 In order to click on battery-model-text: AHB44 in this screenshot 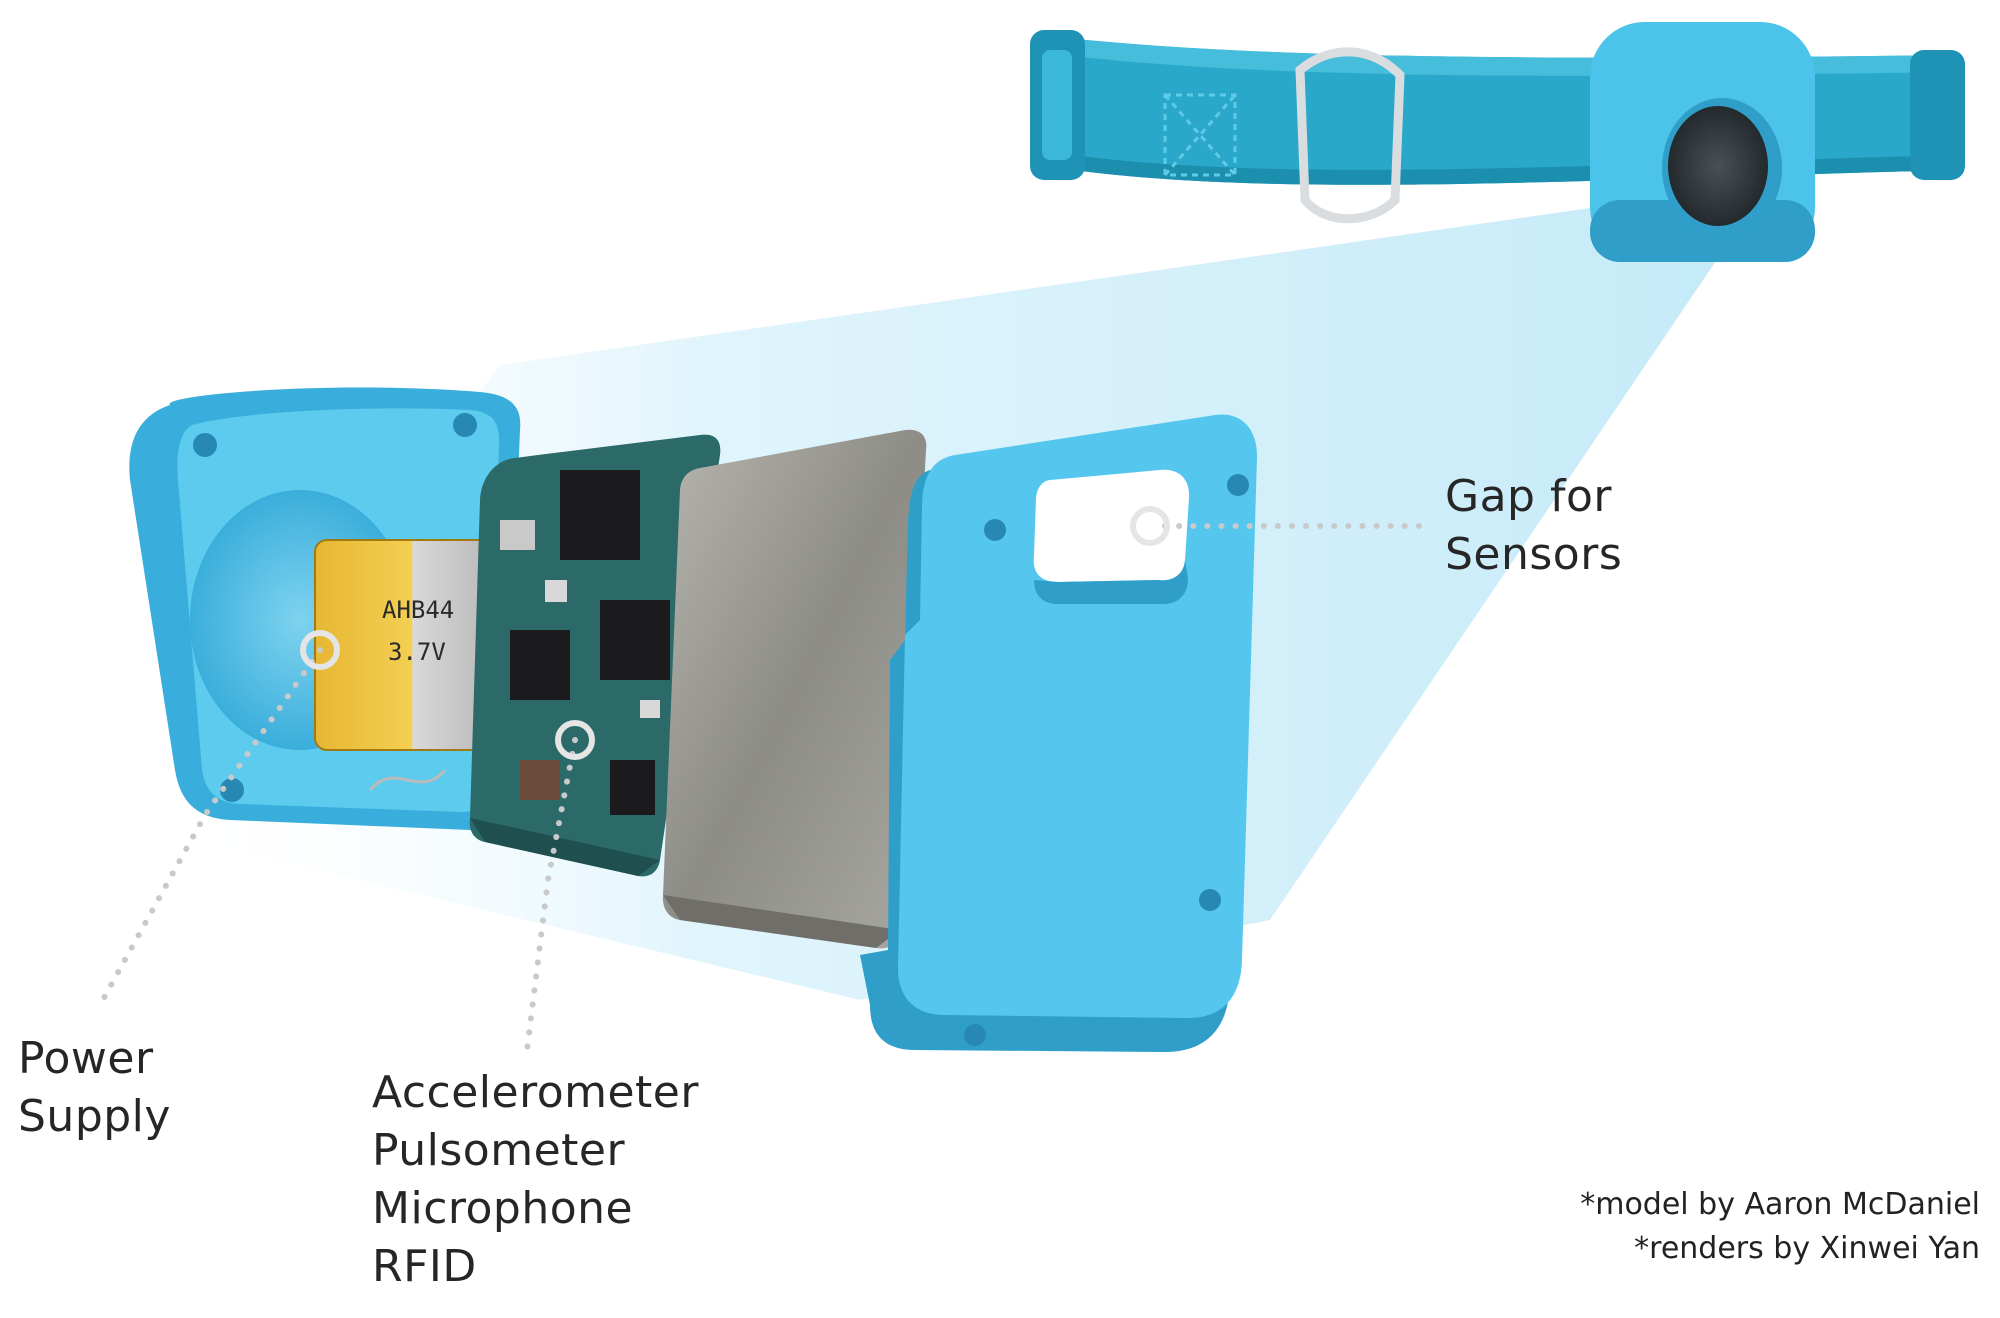, I will do `click(418, 610)`.